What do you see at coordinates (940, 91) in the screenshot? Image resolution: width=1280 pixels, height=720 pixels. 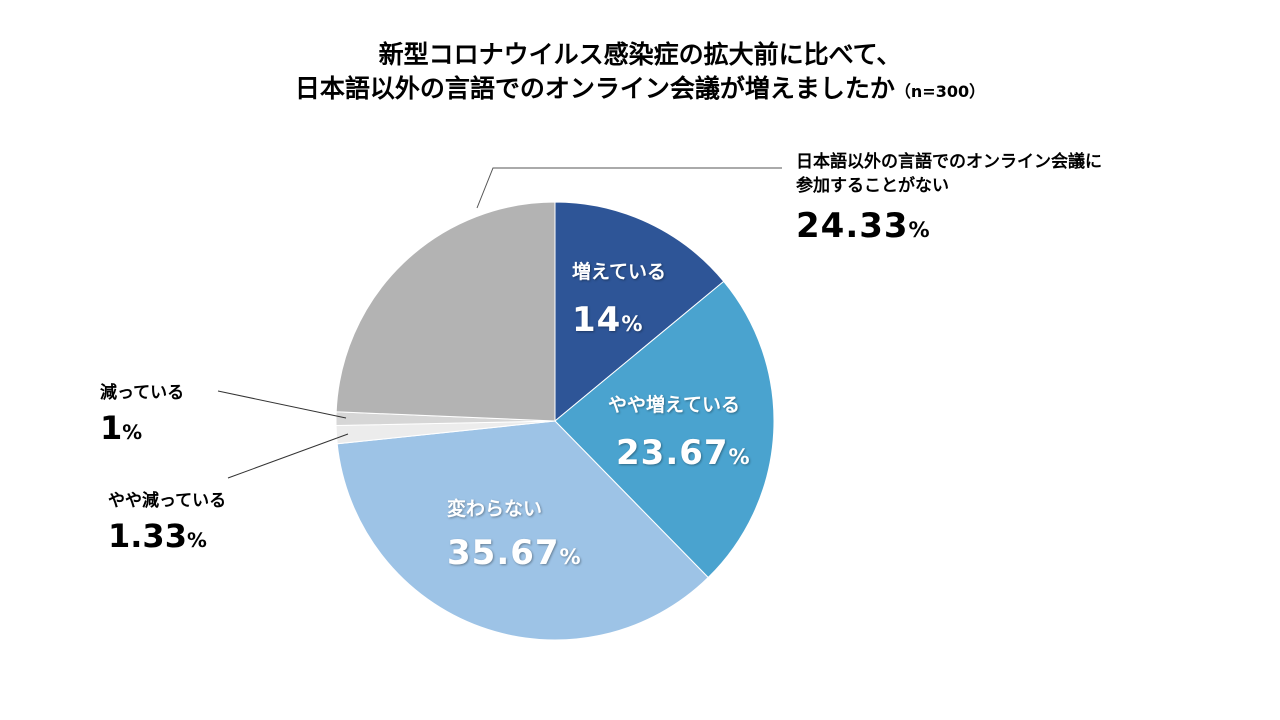 I see `sample-size: （n=300）` at bounding box center [940, 91].